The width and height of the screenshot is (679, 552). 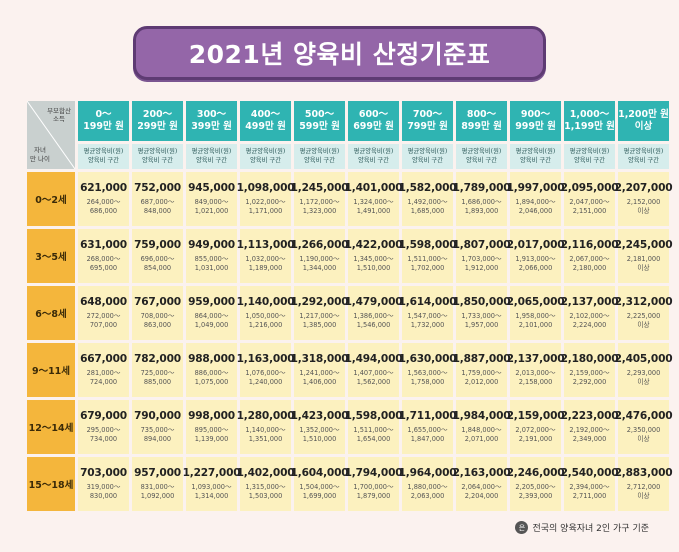 I want to click on range-lower-value: 864,000～, so click(x=211, y=315).